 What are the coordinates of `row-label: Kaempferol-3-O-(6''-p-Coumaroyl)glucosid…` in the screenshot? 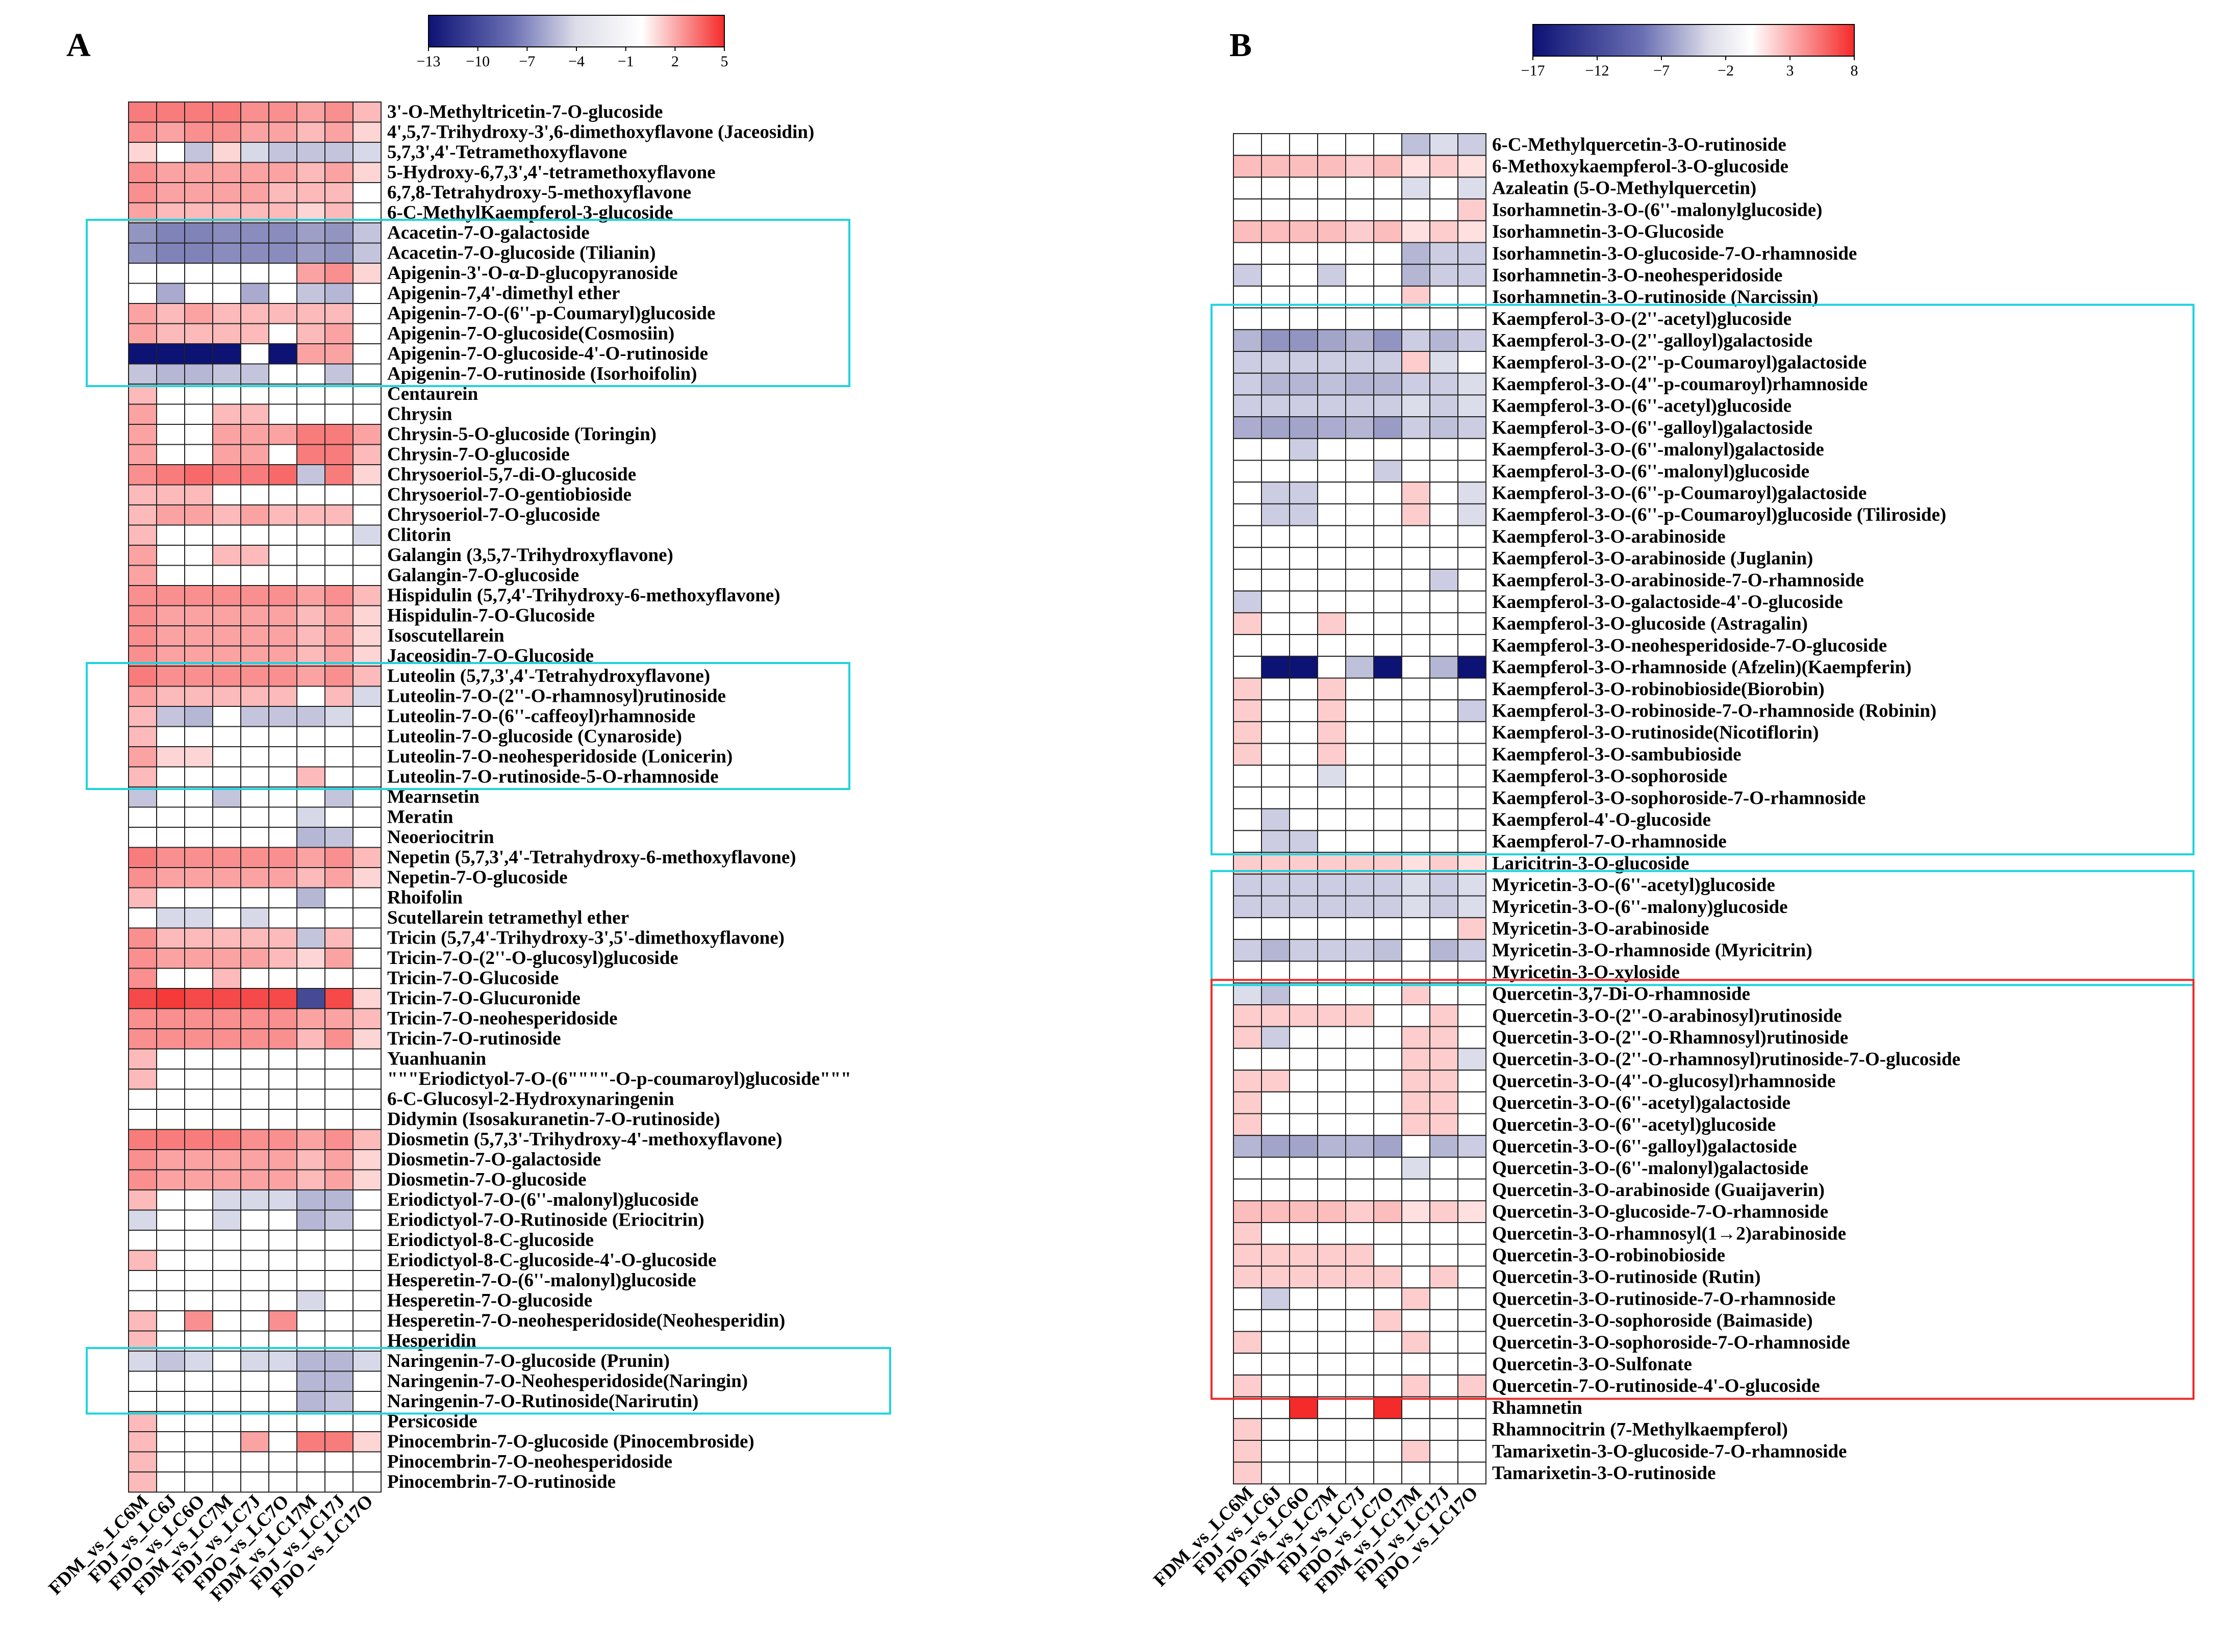 It's located at (1719, 514).